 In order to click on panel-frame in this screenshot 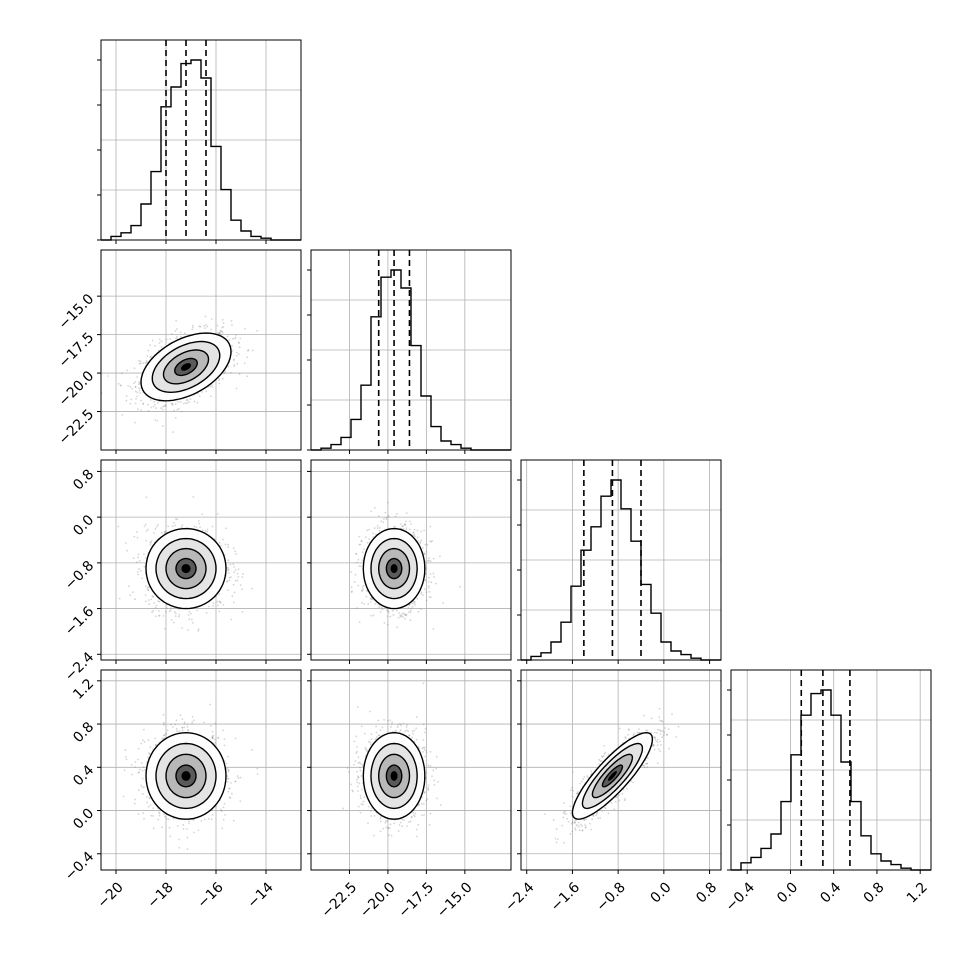, I will do `click(201, 350)`.